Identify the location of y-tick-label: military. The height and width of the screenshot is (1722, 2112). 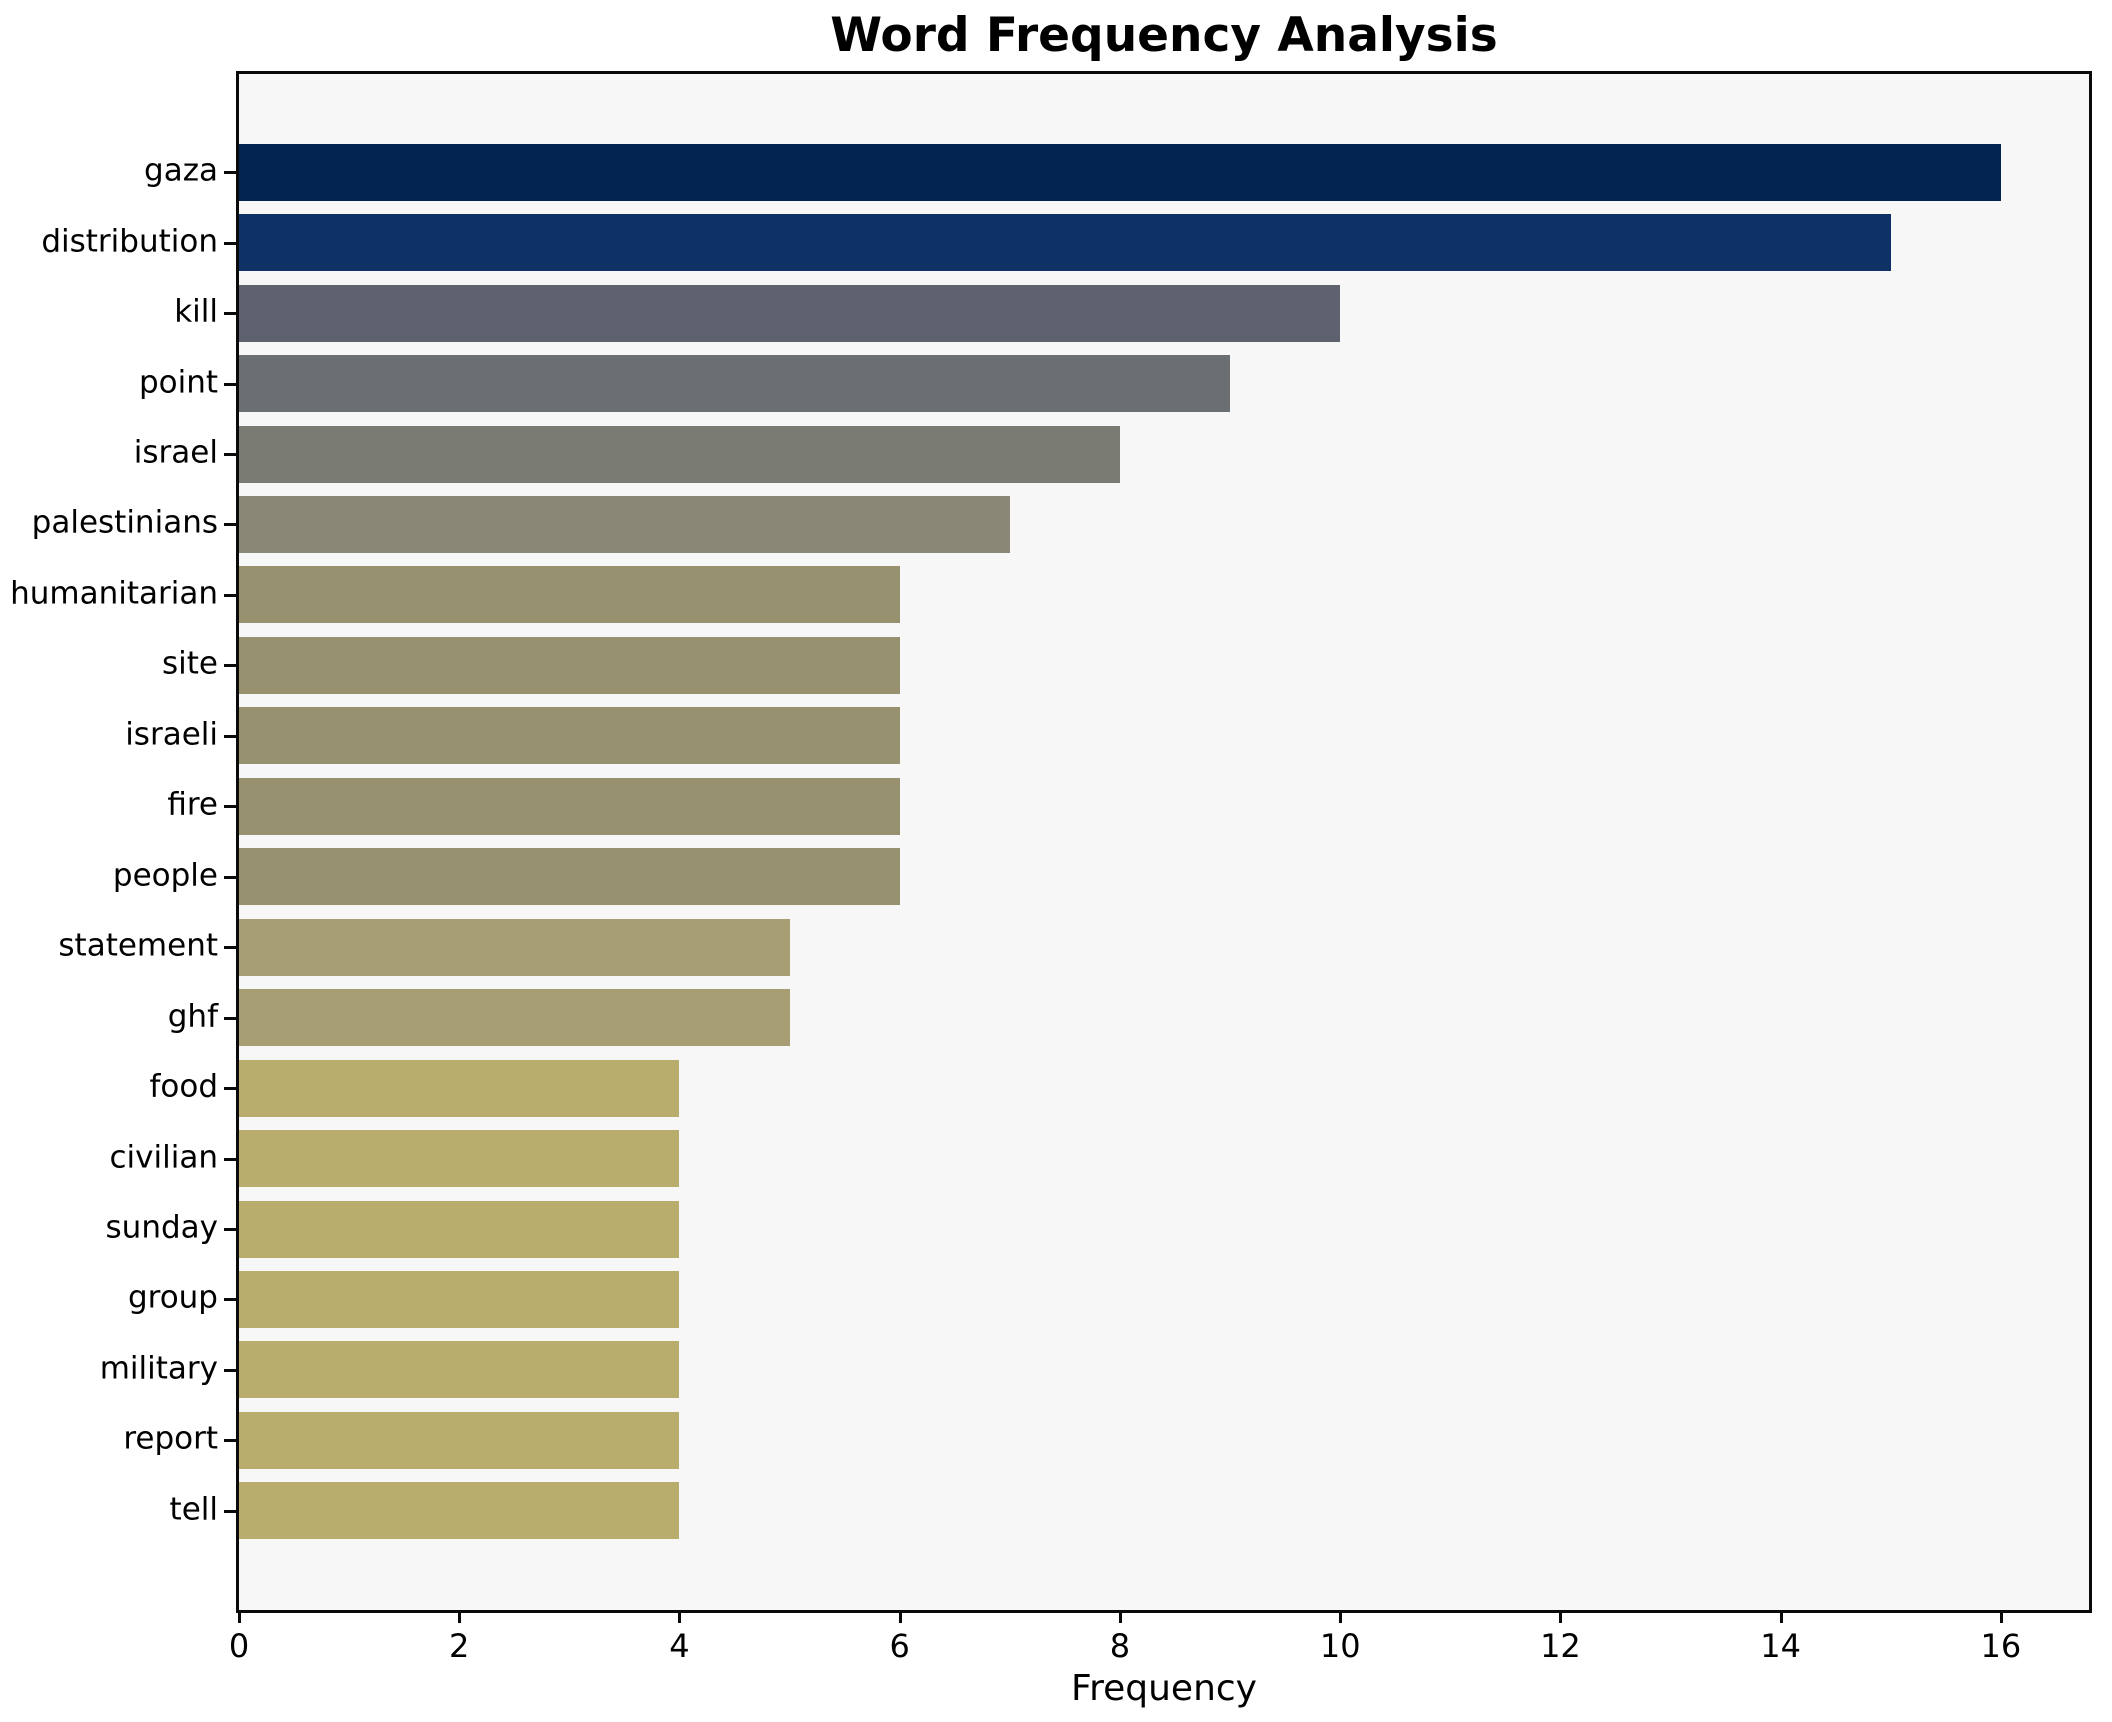
(158, 1368).